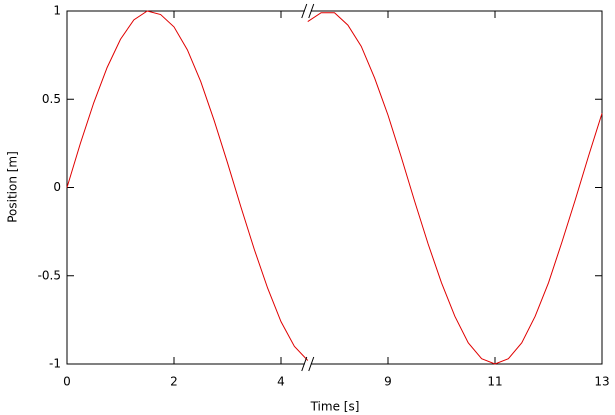 The height and width of the screenshot is (415, 615). What do you see at coordinates (67, 382) in the screenshot?
I see `x-tick-label: 0` at bounding box center [67, 382].